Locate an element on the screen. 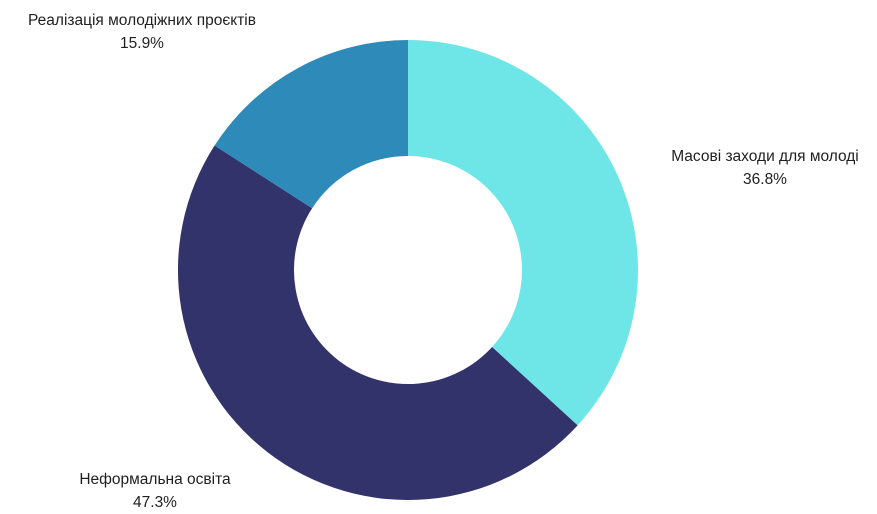 This screenshot has height=514, width=877. slice-label-2: Реалізація молодіжних проєктів is located at coordinates (142, 20).